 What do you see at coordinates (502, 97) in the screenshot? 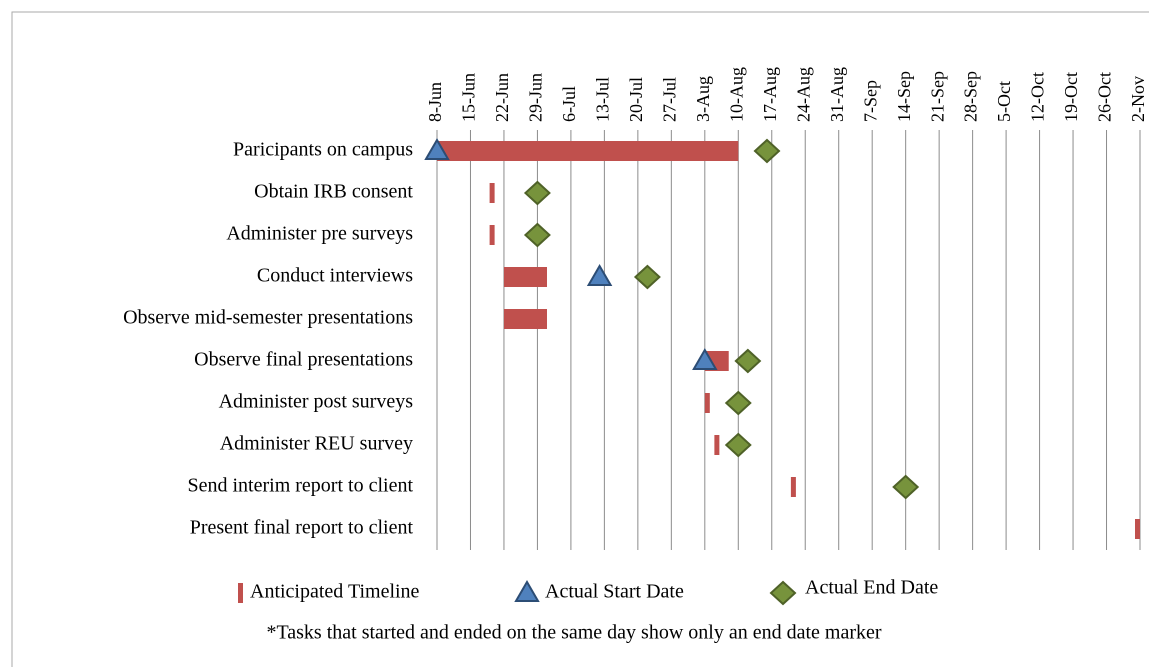
I see `x-tick-label: 22-Jun` at bounding box center [502, 97].